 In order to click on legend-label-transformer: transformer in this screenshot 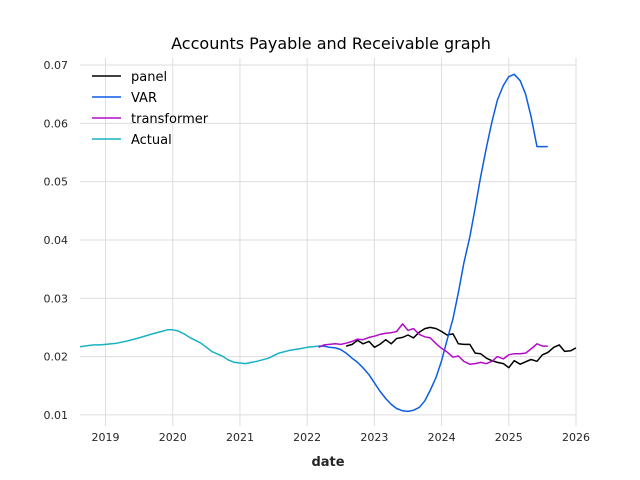, I will do `click(170, 119)`.